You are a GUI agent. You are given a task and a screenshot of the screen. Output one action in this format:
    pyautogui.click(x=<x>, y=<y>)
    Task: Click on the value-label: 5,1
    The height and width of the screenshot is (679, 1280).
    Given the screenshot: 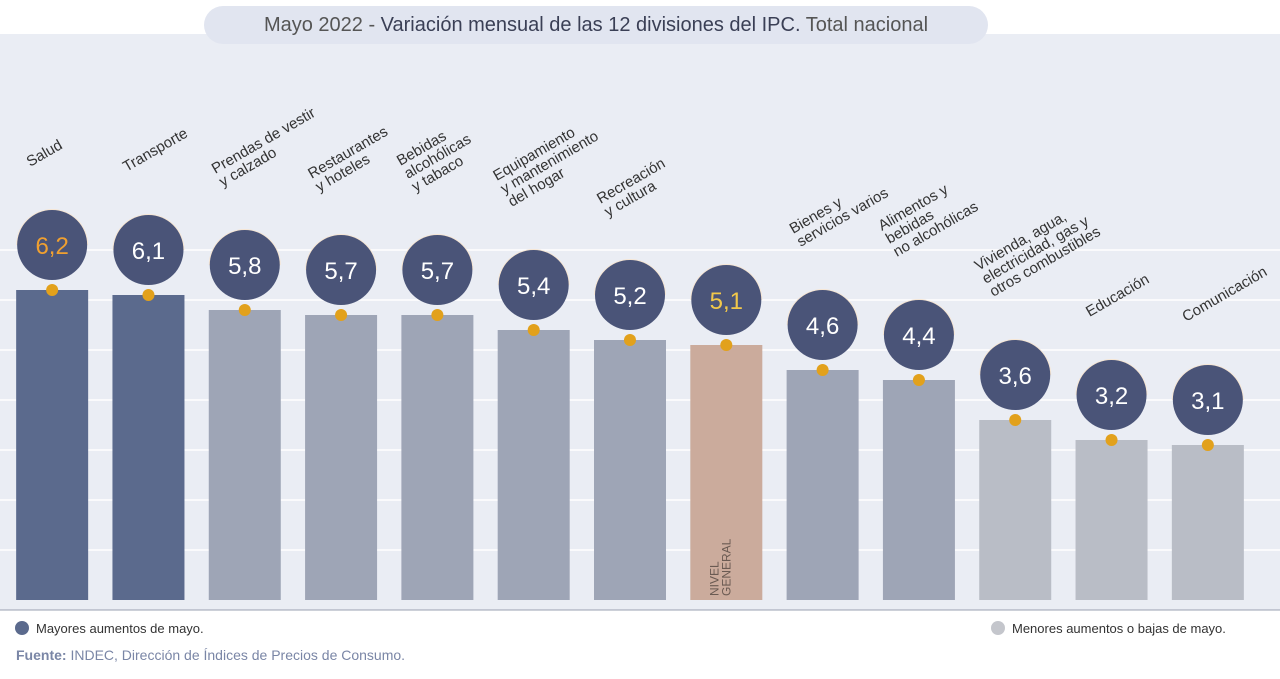 What is the action you would take?
    pyautogui.click(x=726, y=301)
    